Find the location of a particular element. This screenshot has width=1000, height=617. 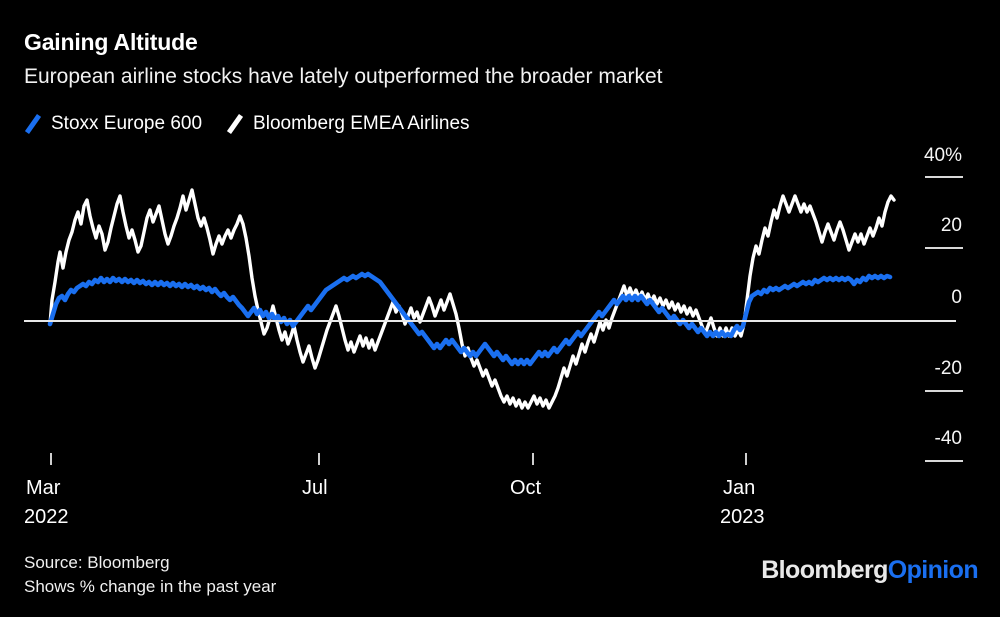

brand-opinion: Opinion is located at coordinates (933, 570).